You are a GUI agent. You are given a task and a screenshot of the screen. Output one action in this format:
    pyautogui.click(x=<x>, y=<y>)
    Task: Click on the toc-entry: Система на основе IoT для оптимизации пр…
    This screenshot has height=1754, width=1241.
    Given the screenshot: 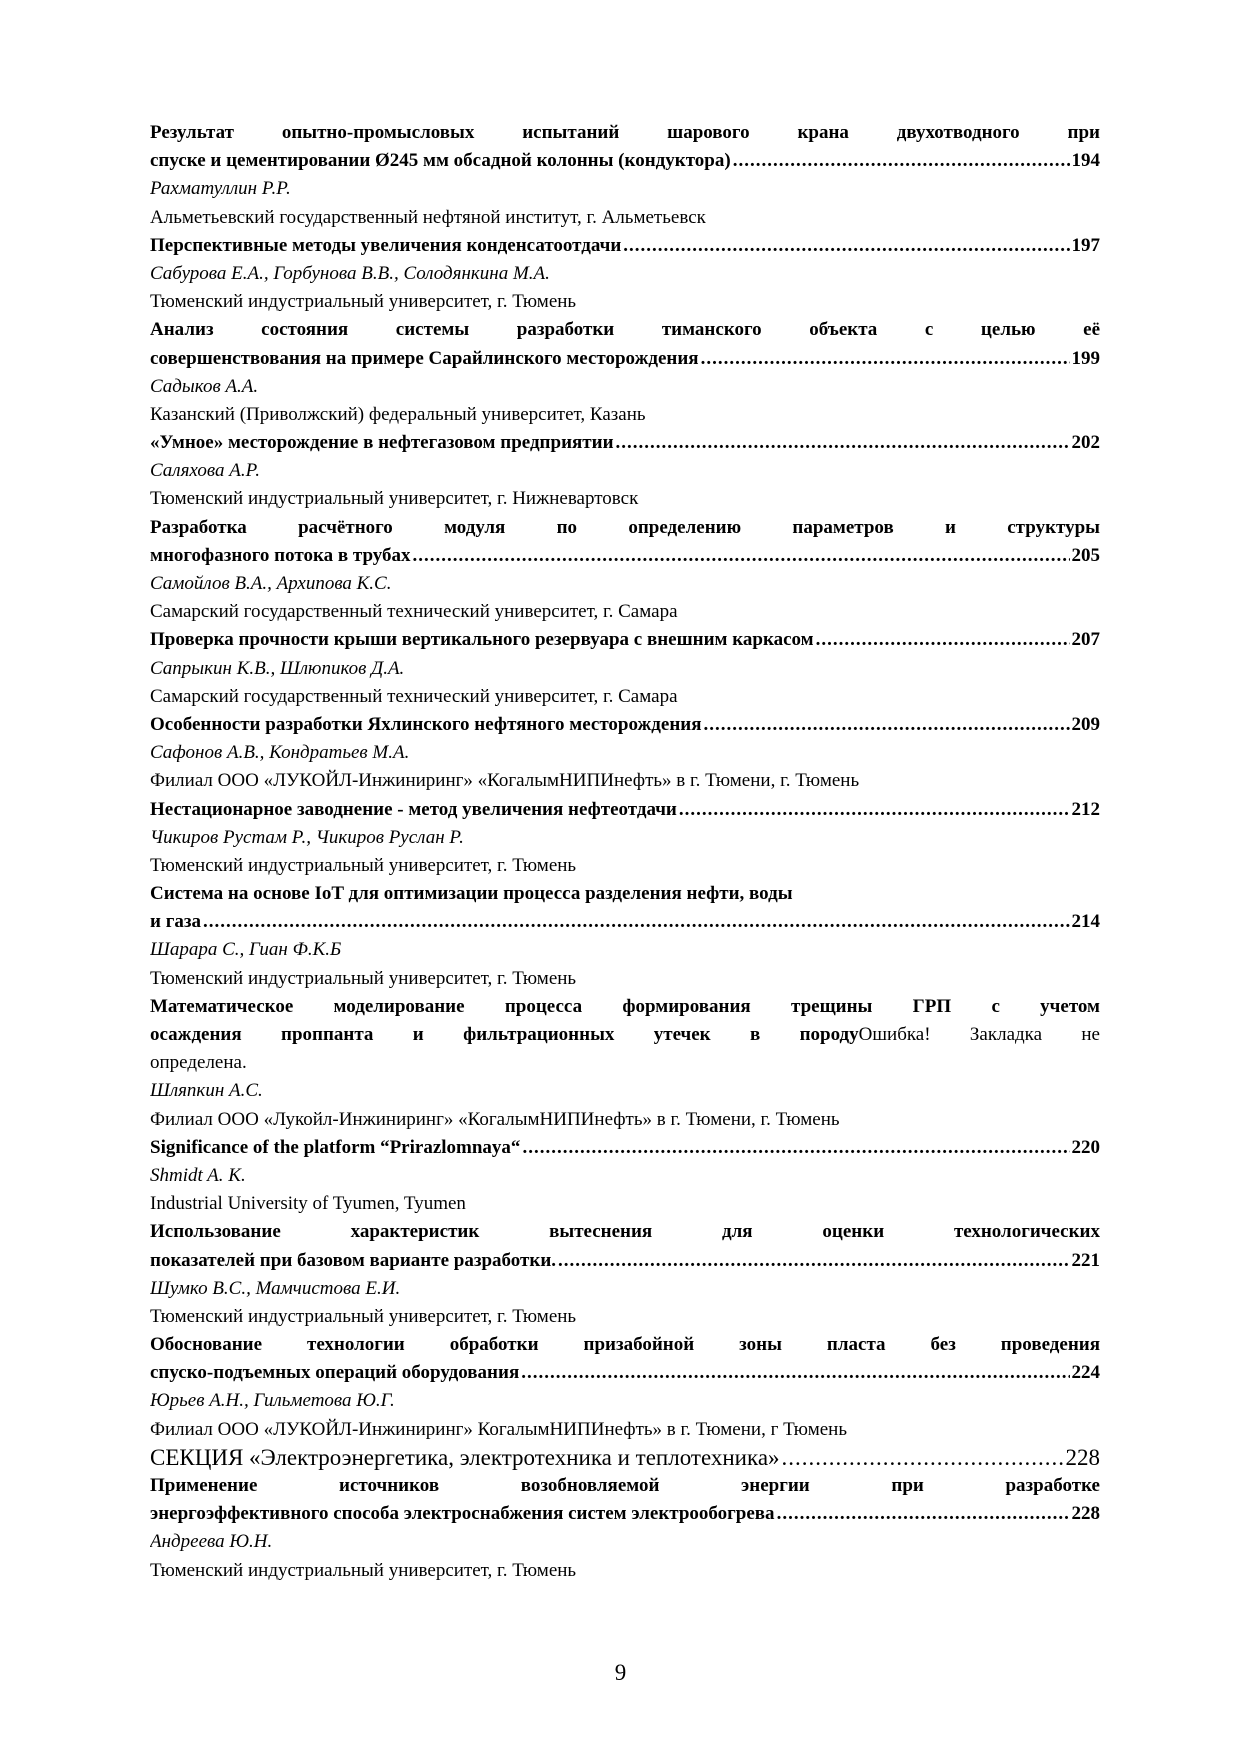 What is the action you would take?
    pyautogui.click(x=625, y=936)
    